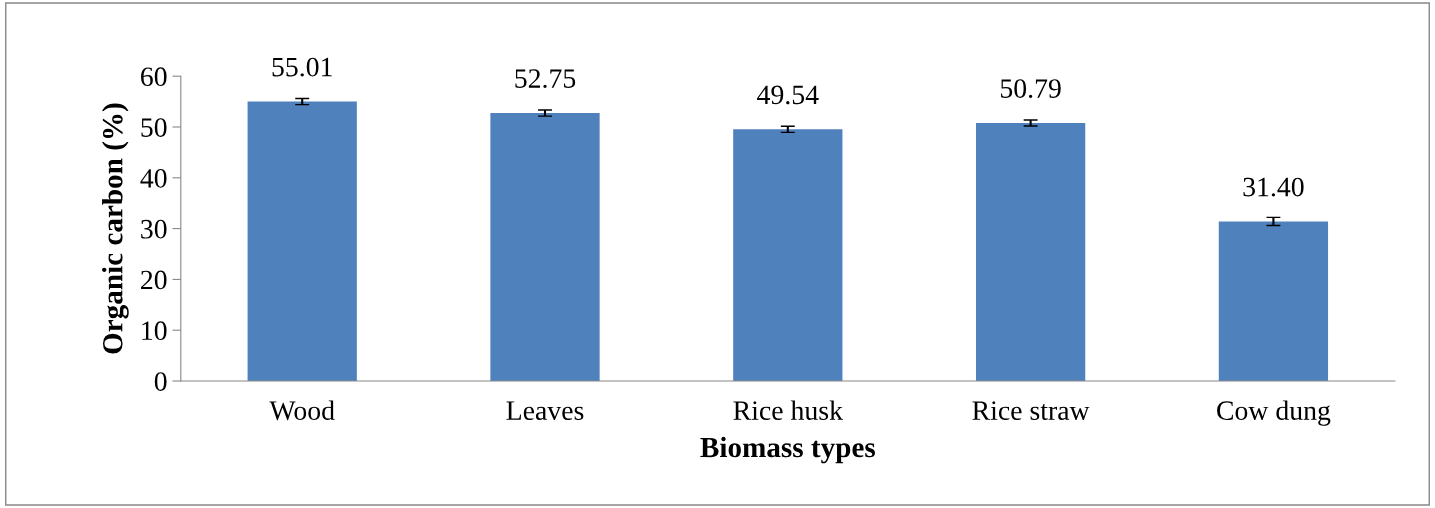  I want to click on x-tick-label: Leaves, so click(545, 410).